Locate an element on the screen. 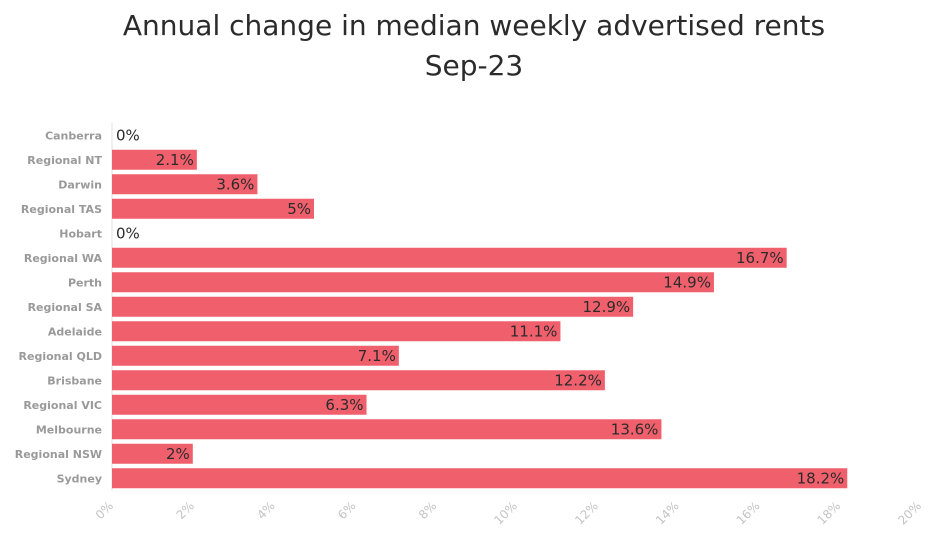  x-tick-label: 6% is located at coordinates (346, 510).